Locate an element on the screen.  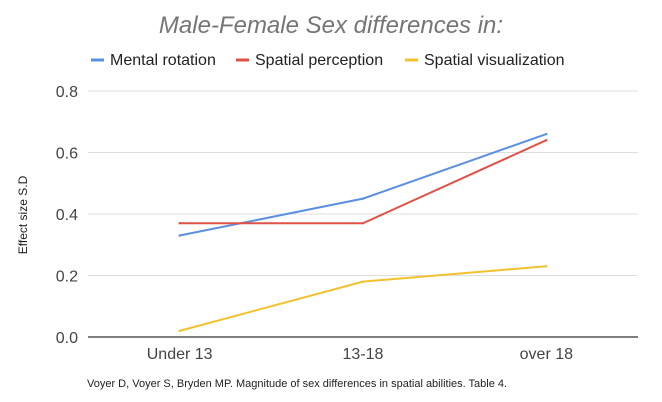
legend-label-spatial-perception: Spatial perception is located at coordinates (319, 60).